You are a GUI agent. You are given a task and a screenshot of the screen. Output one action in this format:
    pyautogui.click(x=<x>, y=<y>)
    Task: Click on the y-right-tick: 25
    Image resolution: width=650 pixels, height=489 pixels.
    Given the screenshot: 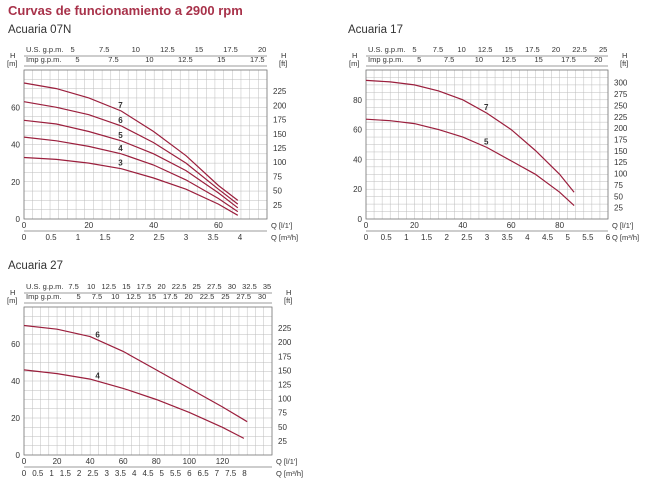 What is the action you would take?
    pyautogui.click(x=277, y=205)
    